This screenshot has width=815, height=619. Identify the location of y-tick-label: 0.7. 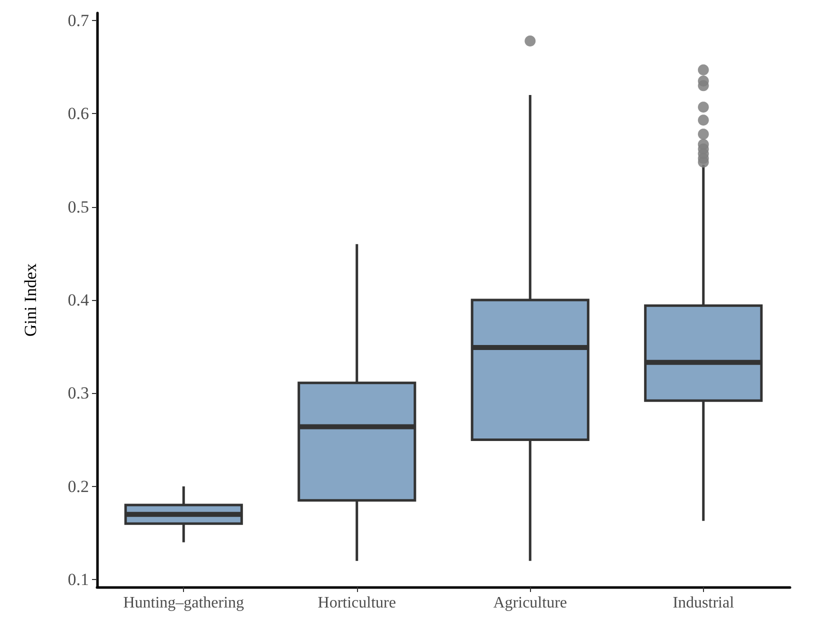
(79, 20).